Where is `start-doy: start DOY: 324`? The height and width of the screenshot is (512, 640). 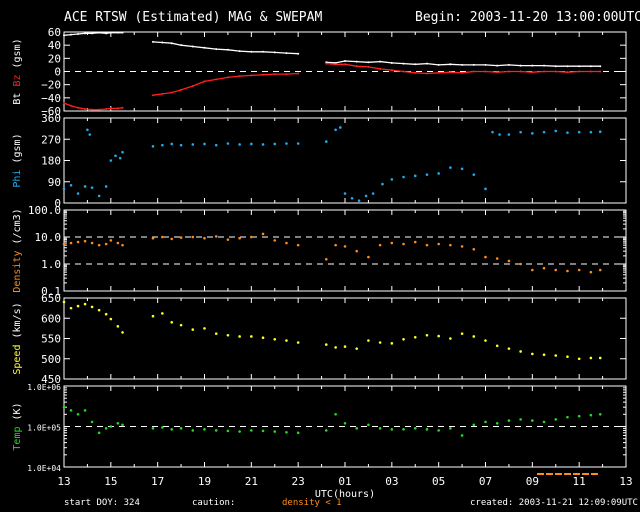 start-doy: start DOY: 324 is located at coordinates (102, 503).